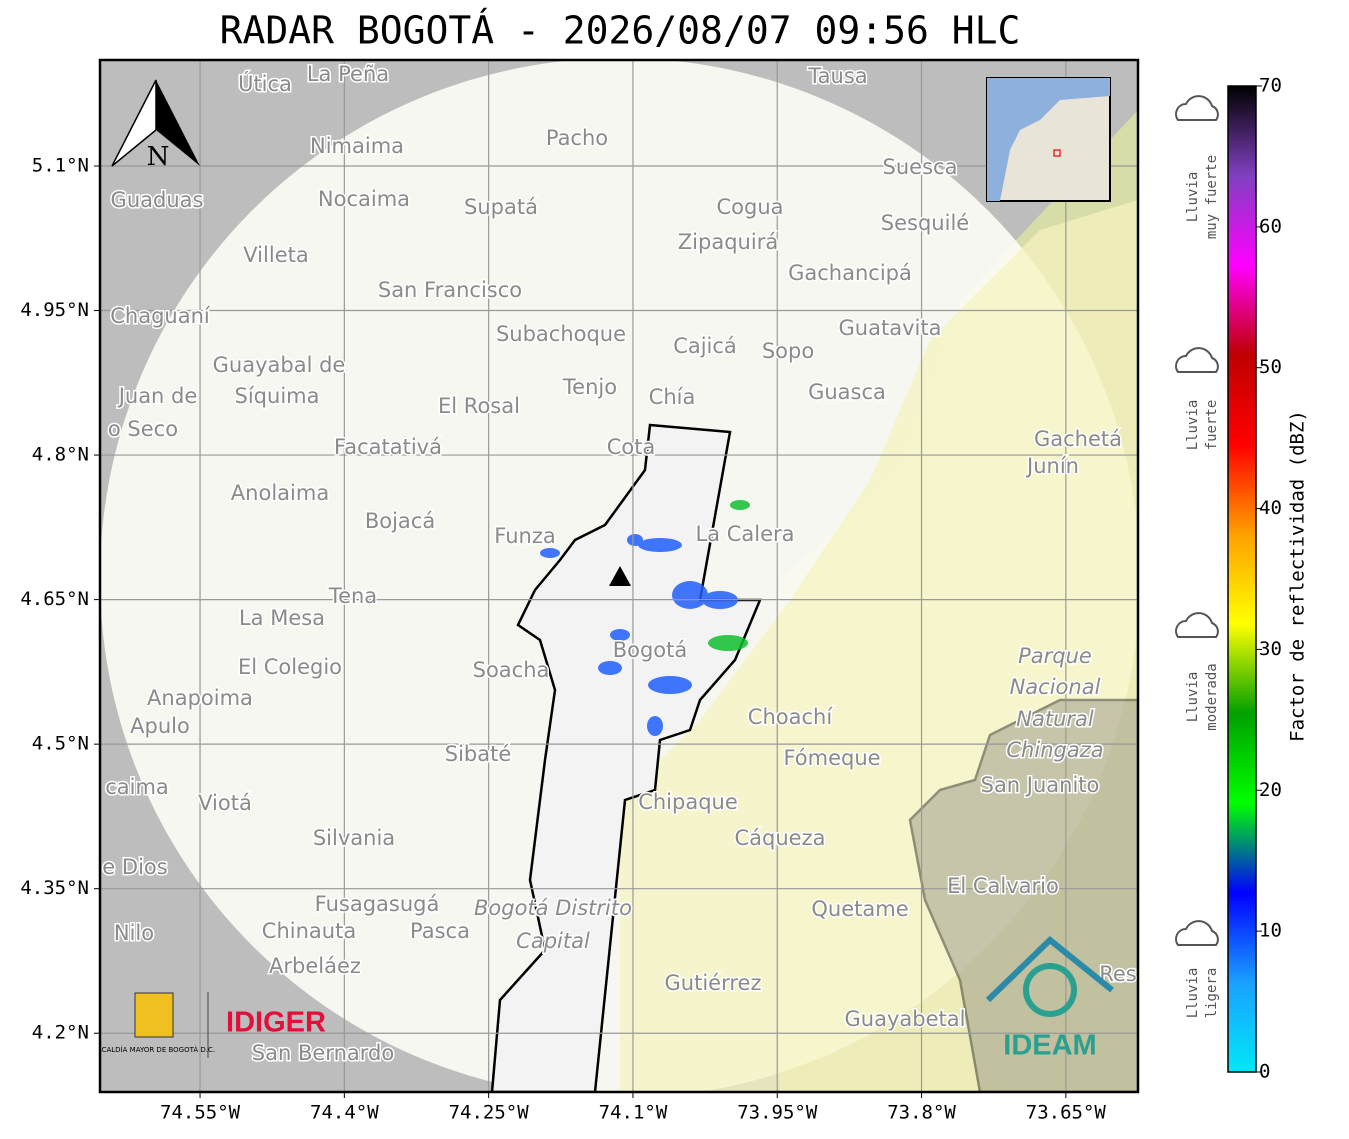  I want to click on place-label: Soacha, so click(511, 670).